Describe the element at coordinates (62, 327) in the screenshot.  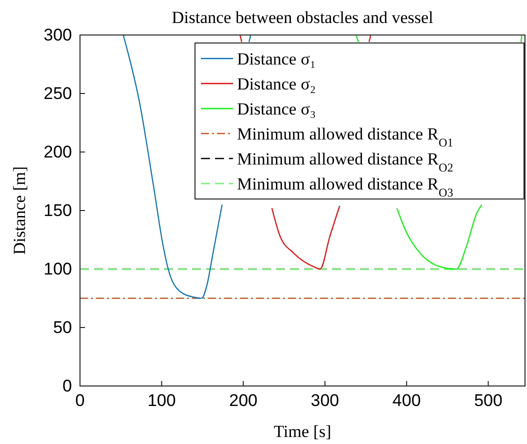
I see `y-tick-label: 50` at that location.